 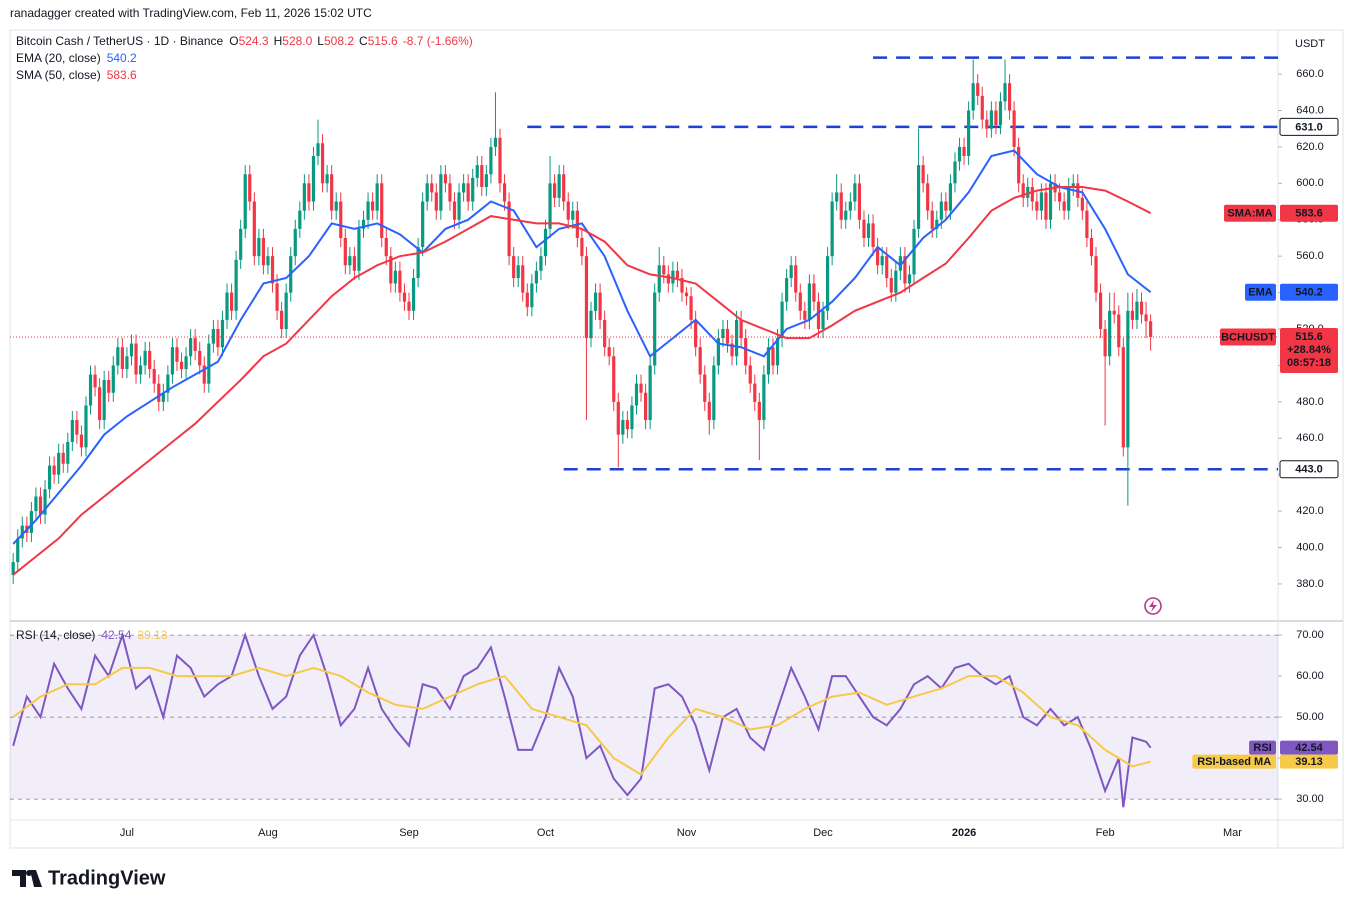 What do you see at coordinates (964, 833) in the screenshot?
I see `x-tick-label: 2026` at bounding box center [964, 833].